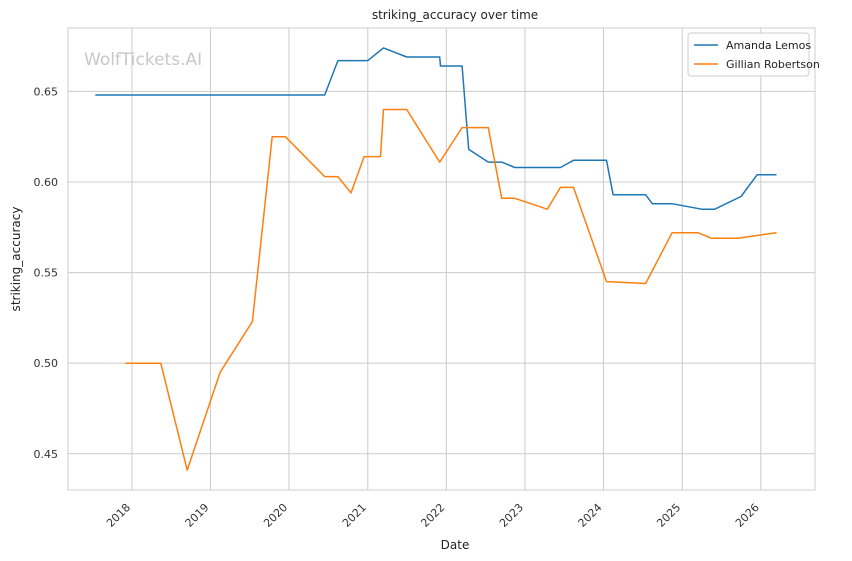  What do you see at coordinates (46, 91) in the screenshot?
I see `y-tick-label: 0.65` at bounding box center [46, 91].